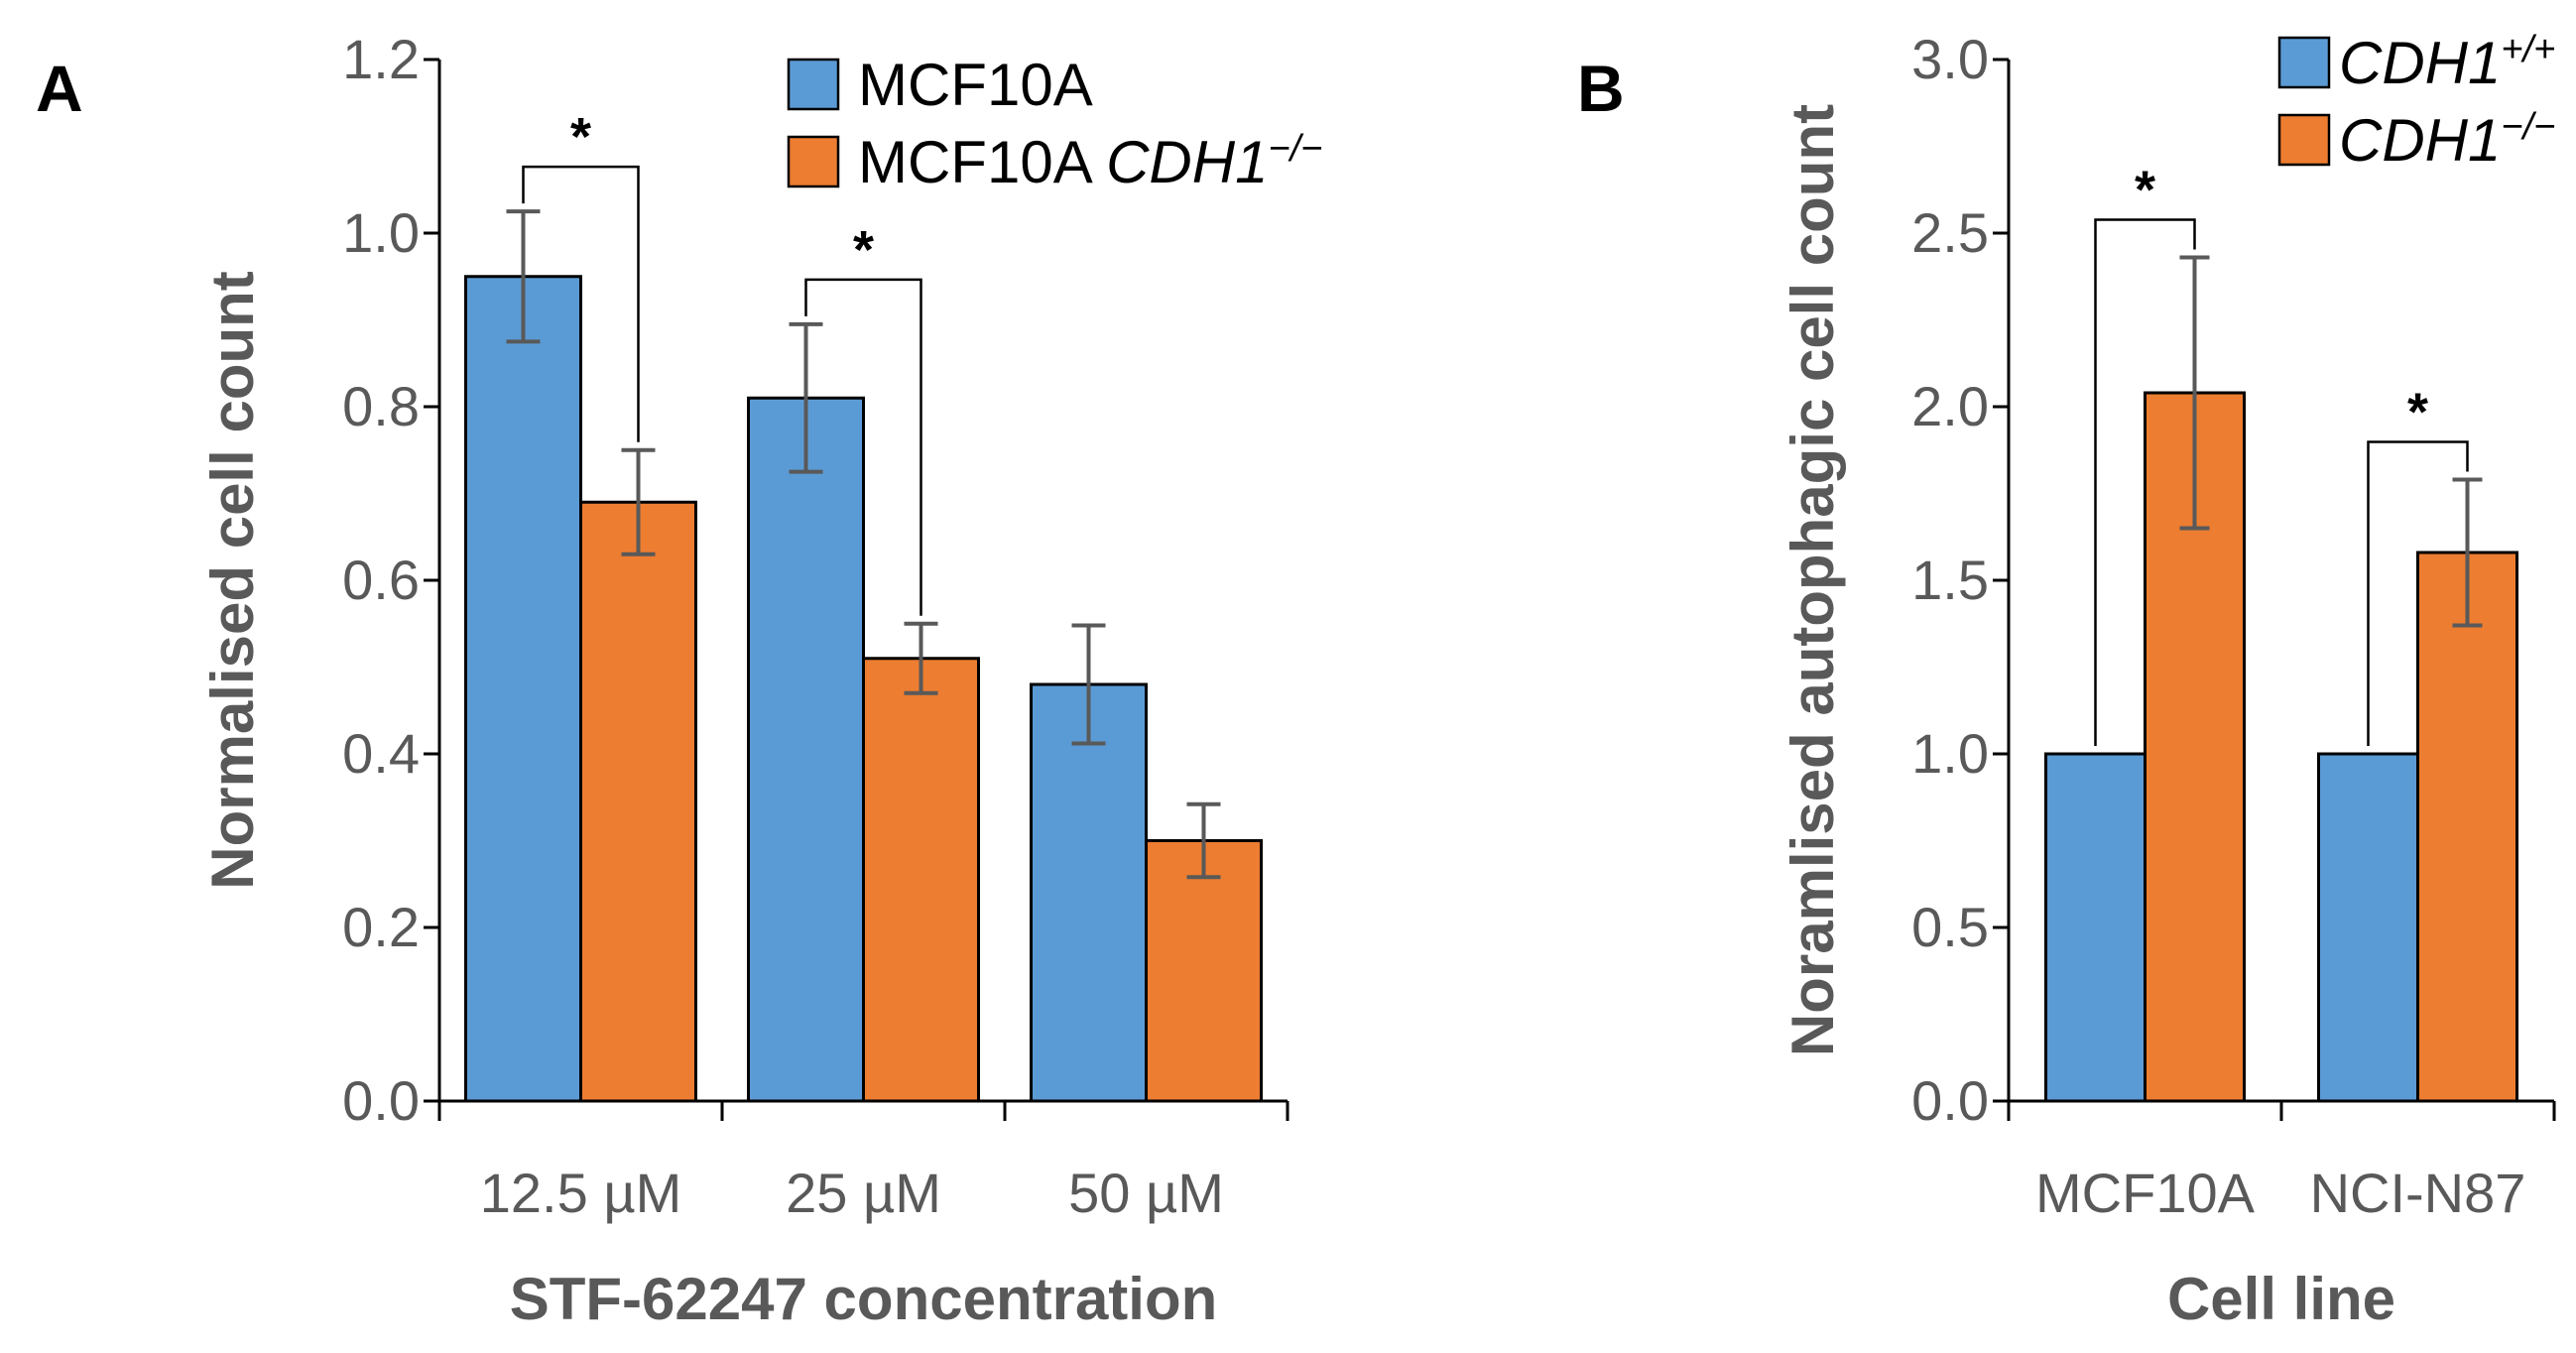 The image size is (2576, 1353). Describe the element at coordinates (2145, 1193) in the screenshot. I see `x-tick-label: MCF10A` at that location.